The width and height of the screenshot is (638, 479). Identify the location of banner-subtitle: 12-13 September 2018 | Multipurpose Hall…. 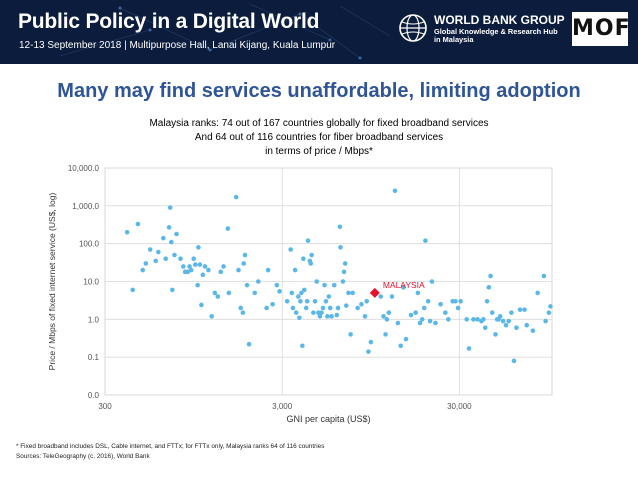
(177, 45).